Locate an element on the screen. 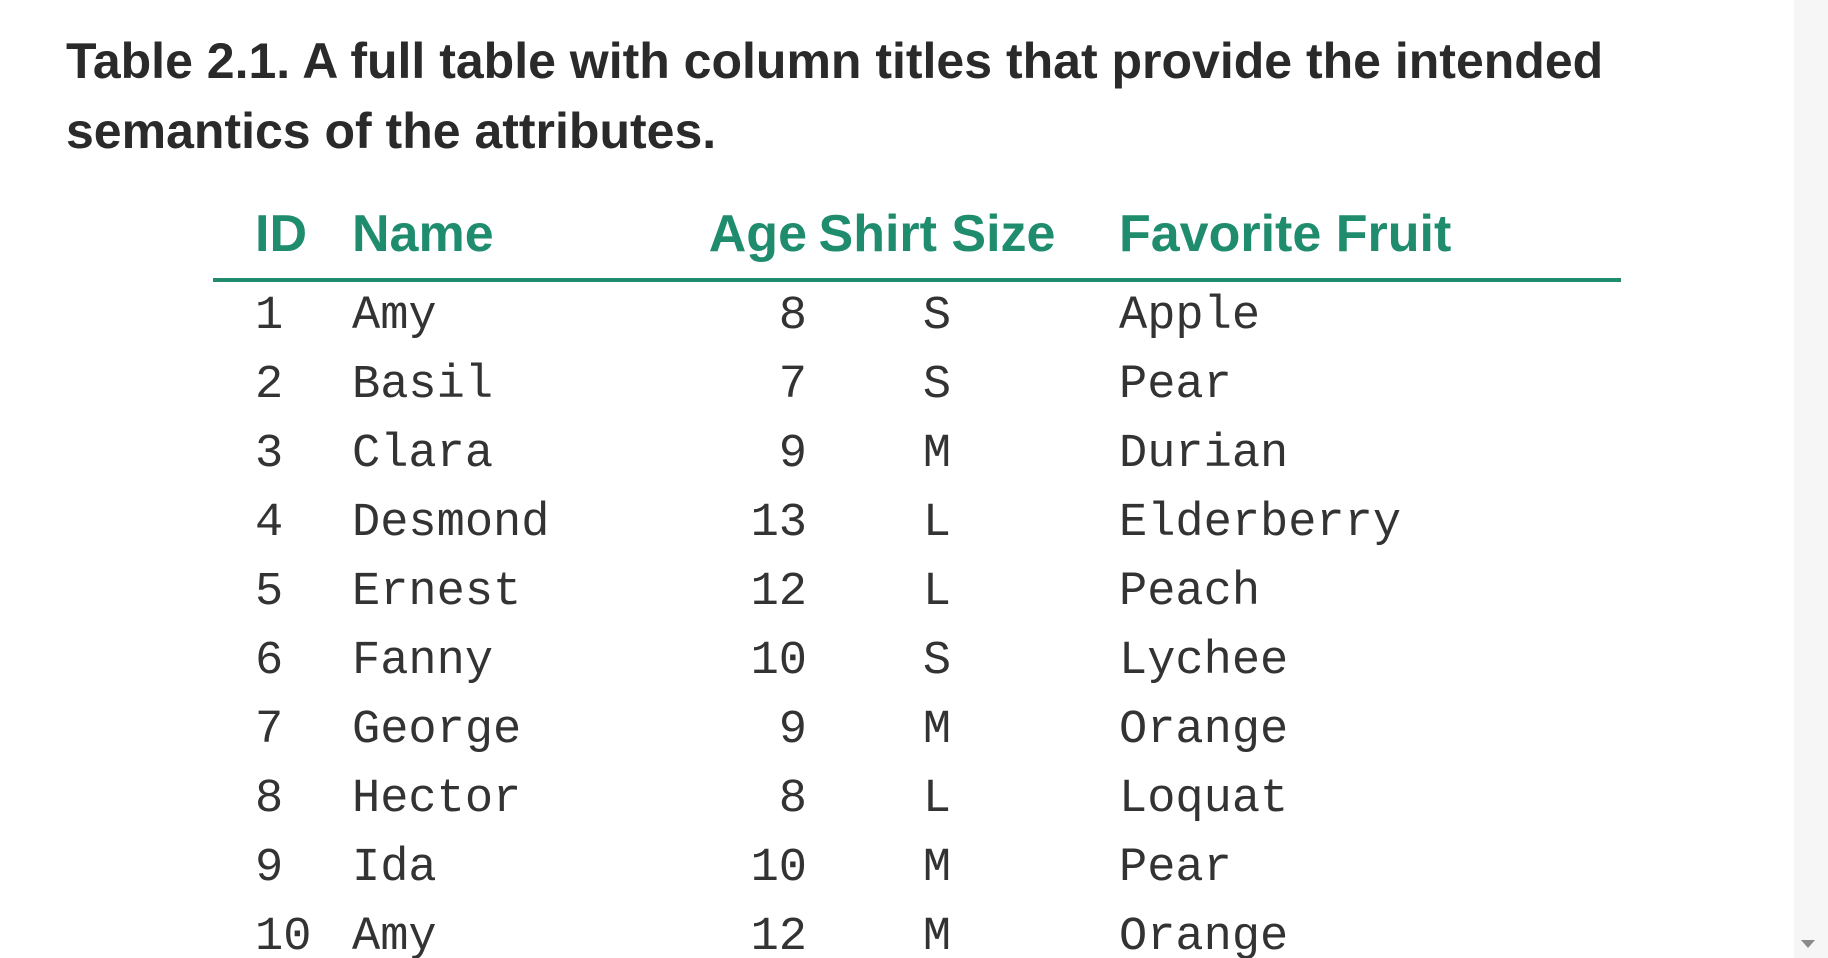 Image resolution: width=1828 pixels, height=958 pixels. cell-name: Ernest is located at coordinates (437, 592).